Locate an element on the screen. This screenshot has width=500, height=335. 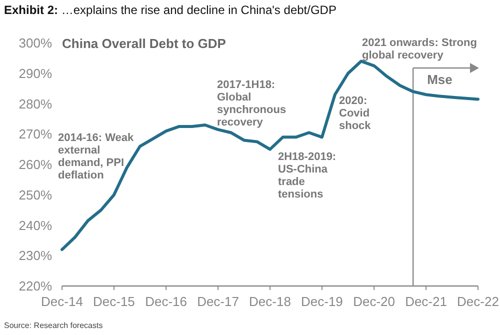
y-tick-label: 260% is located at coordinates (35, 164).